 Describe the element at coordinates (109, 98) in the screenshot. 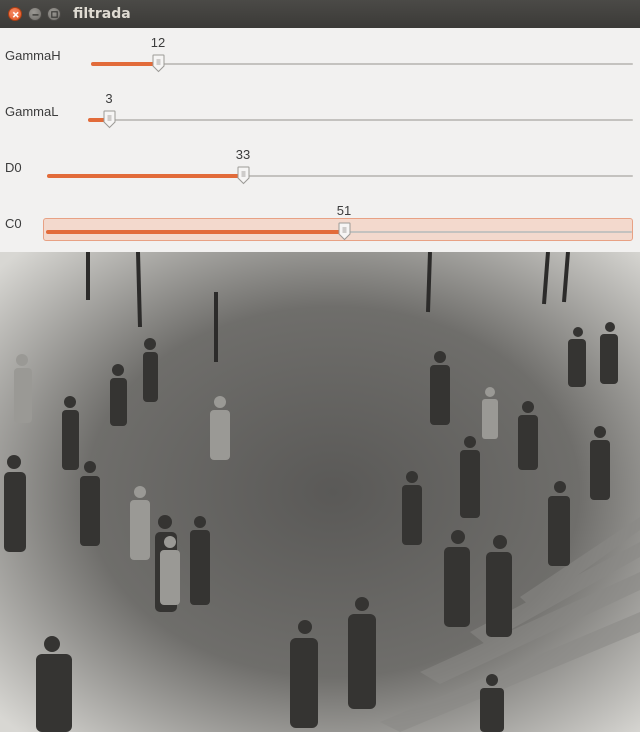

I see `trackbar-value: 3` at that location.